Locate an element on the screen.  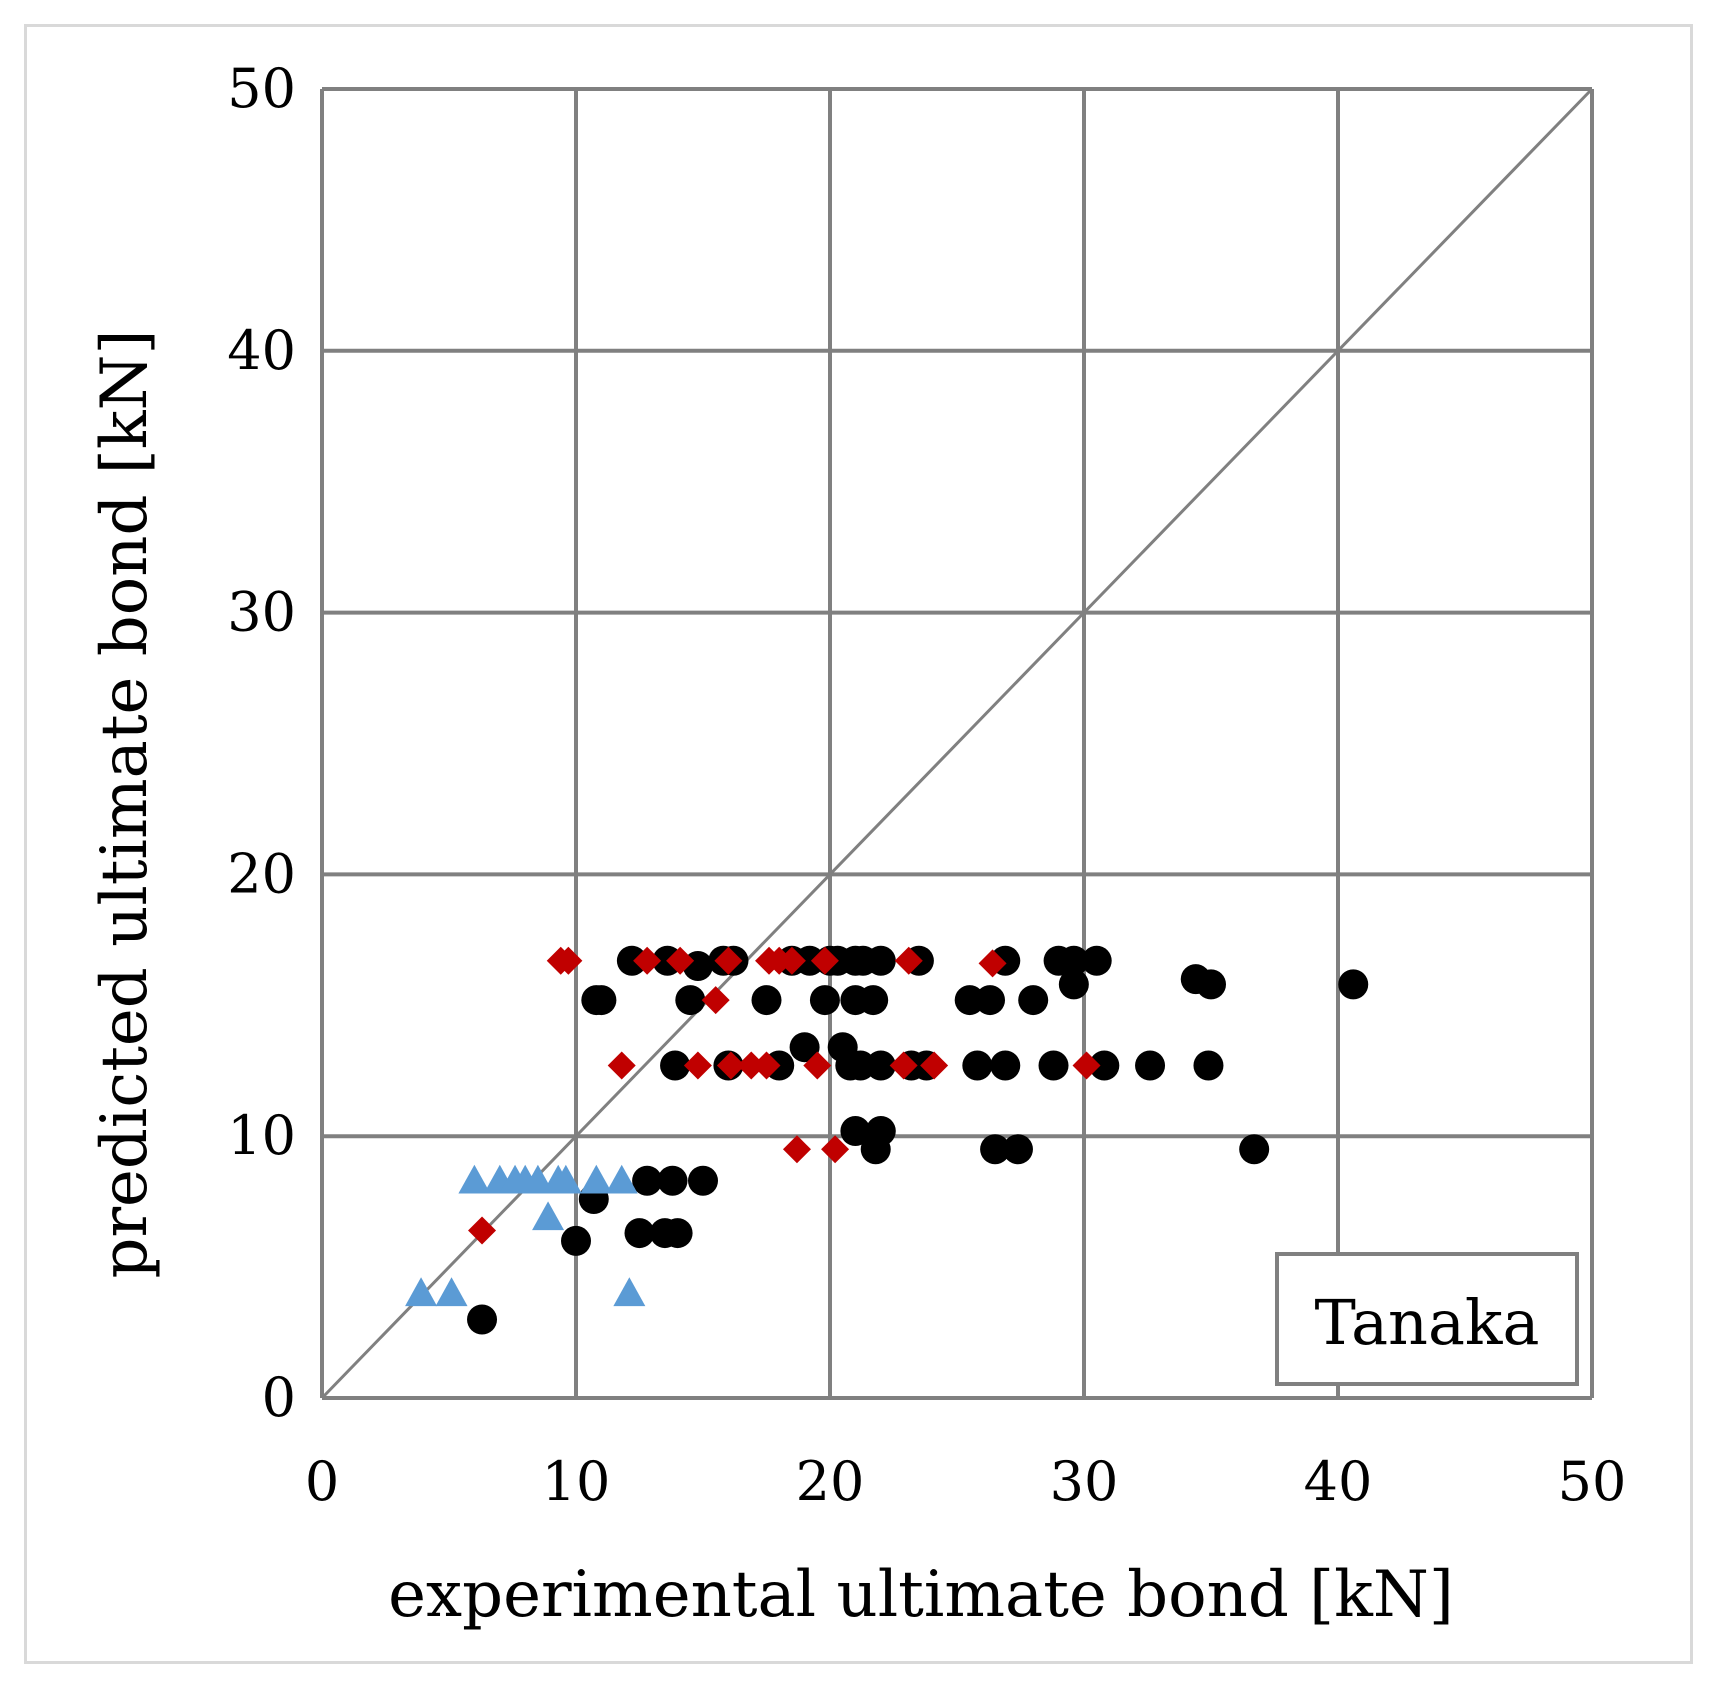
x-tick-label: 30 is located at coordinates (1084, 1481).